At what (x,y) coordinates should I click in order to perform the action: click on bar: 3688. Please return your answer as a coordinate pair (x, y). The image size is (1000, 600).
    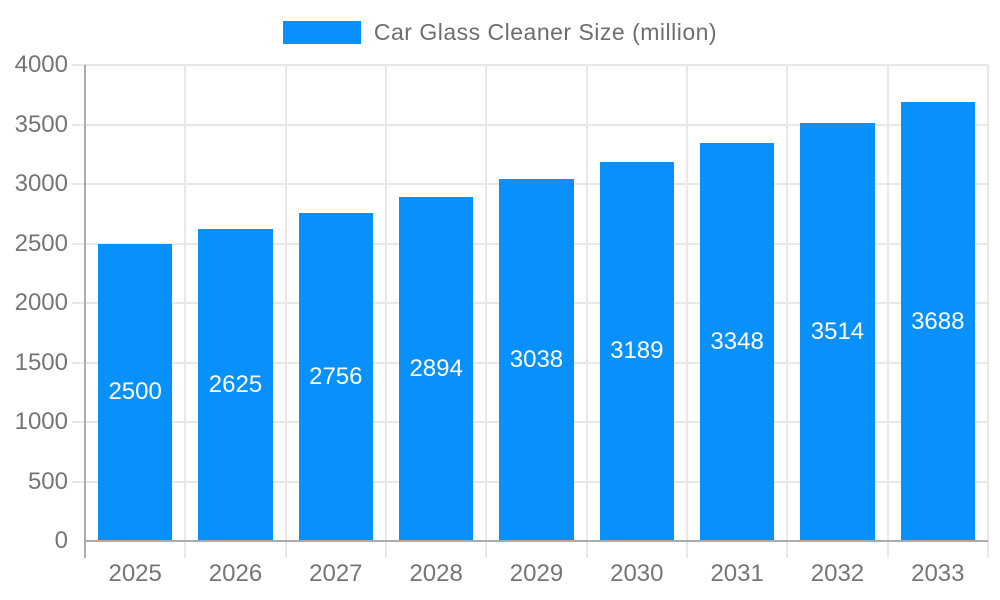
    Looking at the image, I should click on (937, 321).